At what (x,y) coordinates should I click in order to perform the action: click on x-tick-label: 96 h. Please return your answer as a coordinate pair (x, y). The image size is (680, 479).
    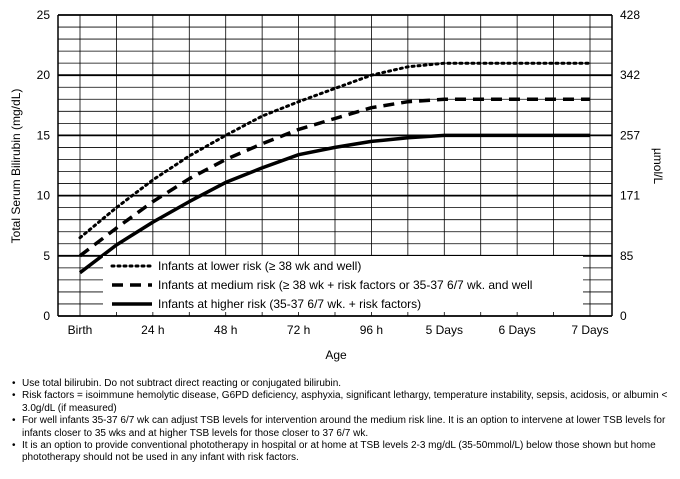
    Looking at the image, I should click on (371, 330).